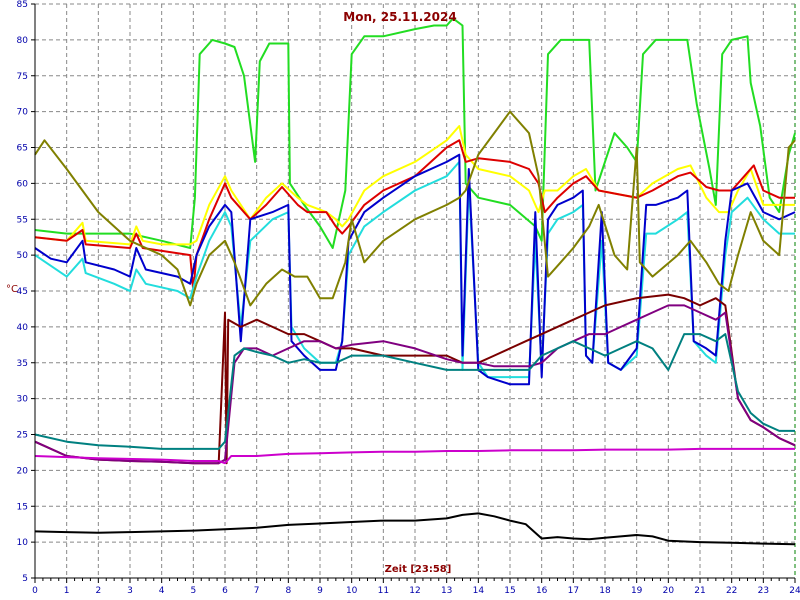 This screenshot has height=600, width=800. Describe the element at coordinates (446, 591) in the screenshot. I see `x-tick-label: 13` at that location.